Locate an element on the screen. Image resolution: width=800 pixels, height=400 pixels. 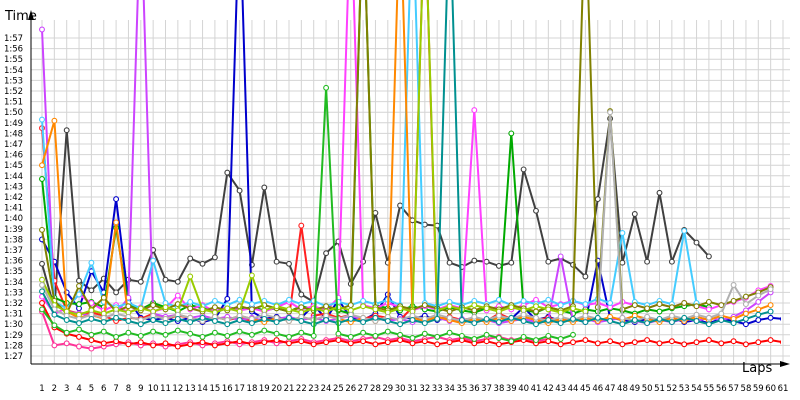
y-tick-label: 1:51 is located at coordinates (13, 103).